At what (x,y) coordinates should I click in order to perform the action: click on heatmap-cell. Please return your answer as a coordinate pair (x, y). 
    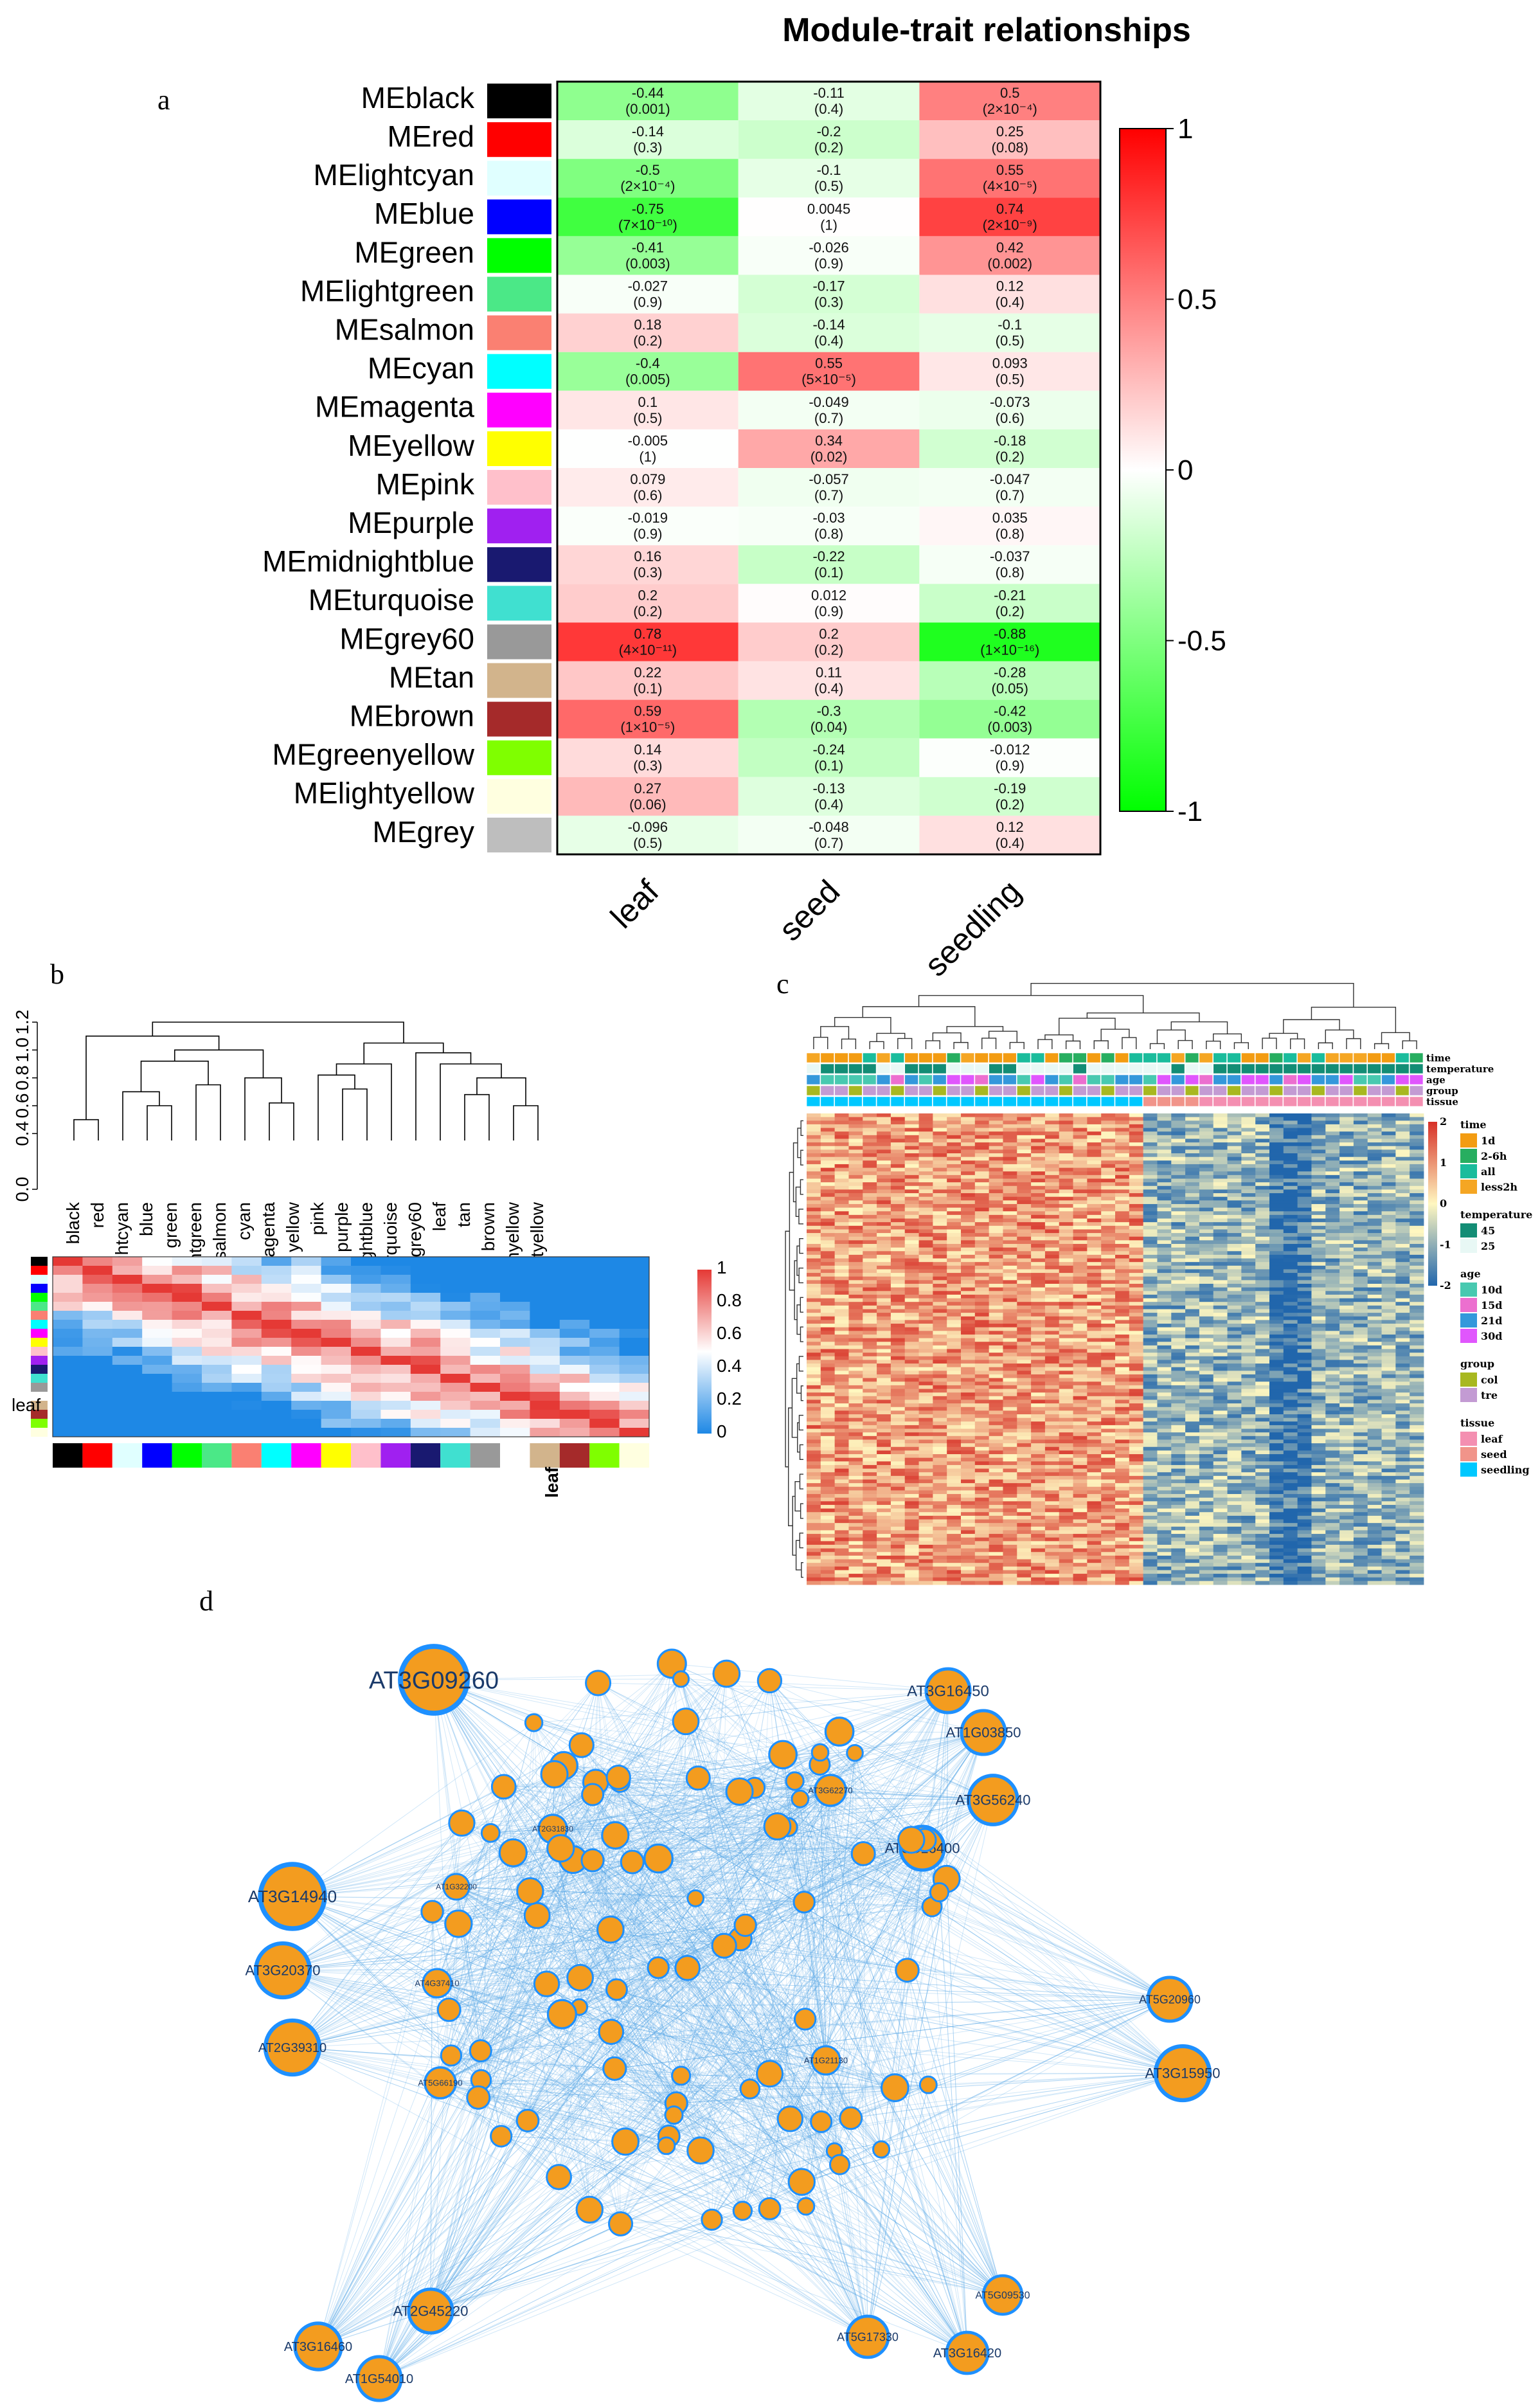
    Looking at the image, I should click on (829, 410).